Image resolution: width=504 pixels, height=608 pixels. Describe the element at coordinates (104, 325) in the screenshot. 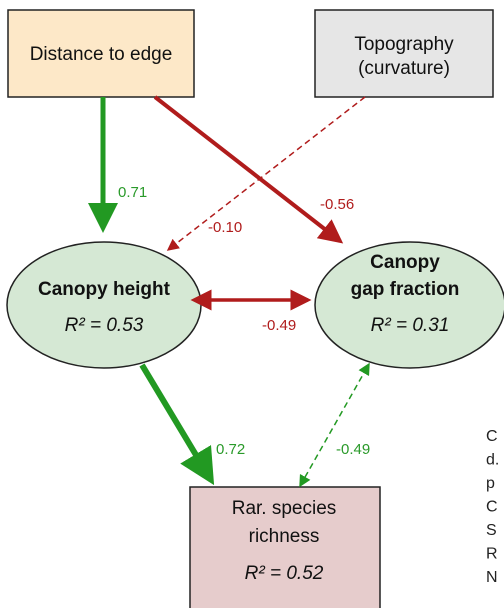

I see `r-squared: R² = 0.53` at that location.